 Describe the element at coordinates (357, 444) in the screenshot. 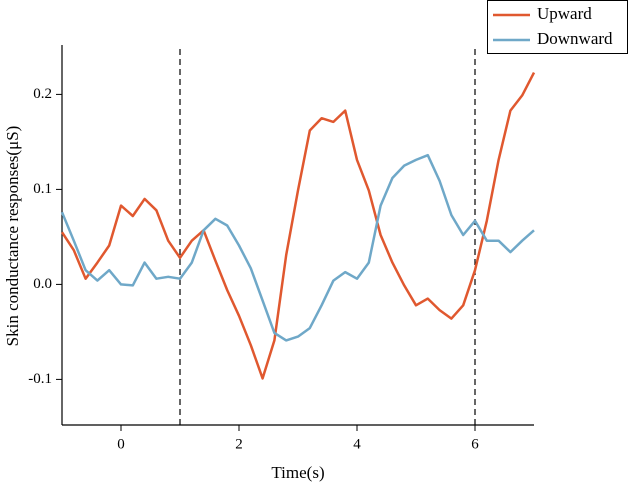

I see `x-tick-label: 4` at that location.